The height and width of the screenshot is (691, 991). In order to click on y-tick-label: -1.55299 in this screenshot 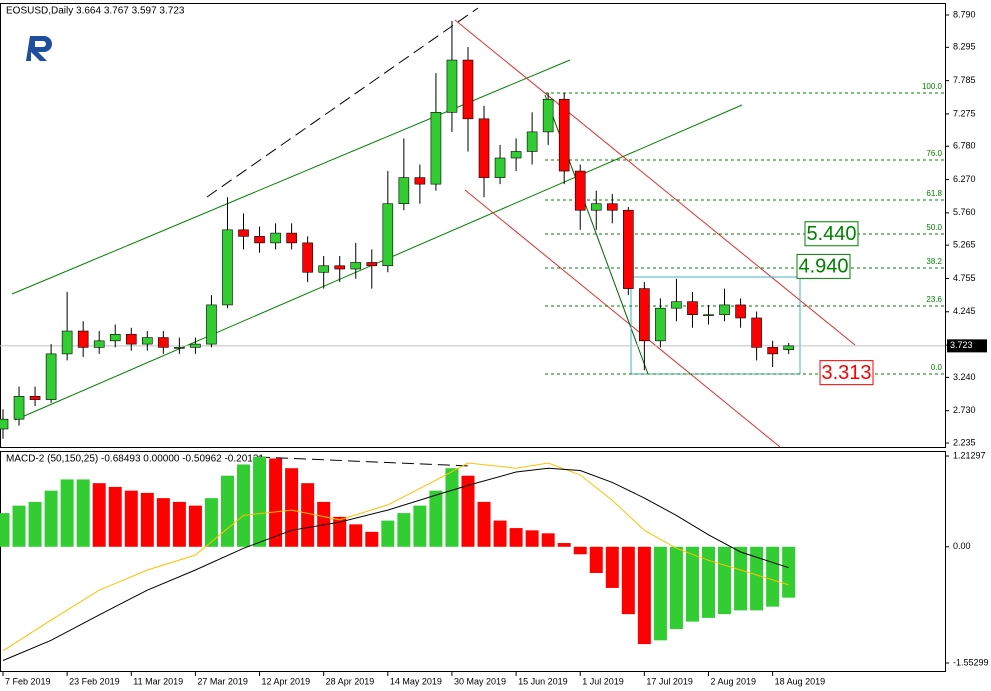, I will do `click(971, 662)`.